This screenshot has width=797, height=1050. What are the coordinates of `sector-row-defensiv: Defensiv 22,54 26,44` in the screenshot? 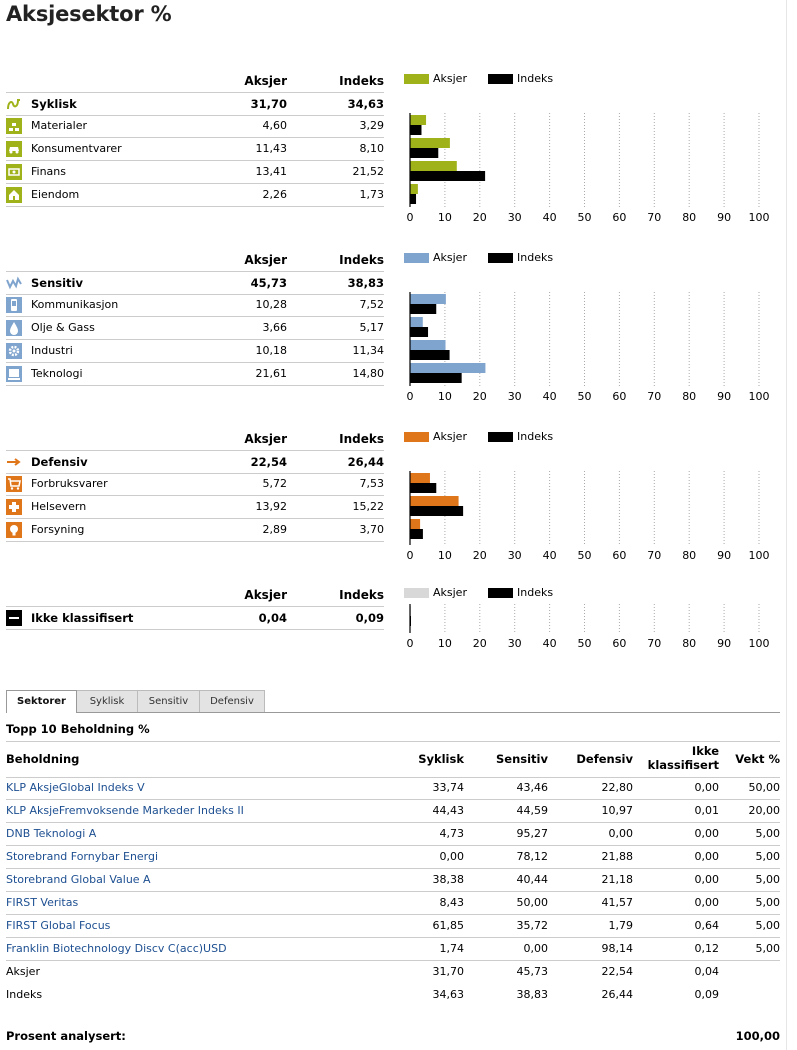 It's located at (195, 462).